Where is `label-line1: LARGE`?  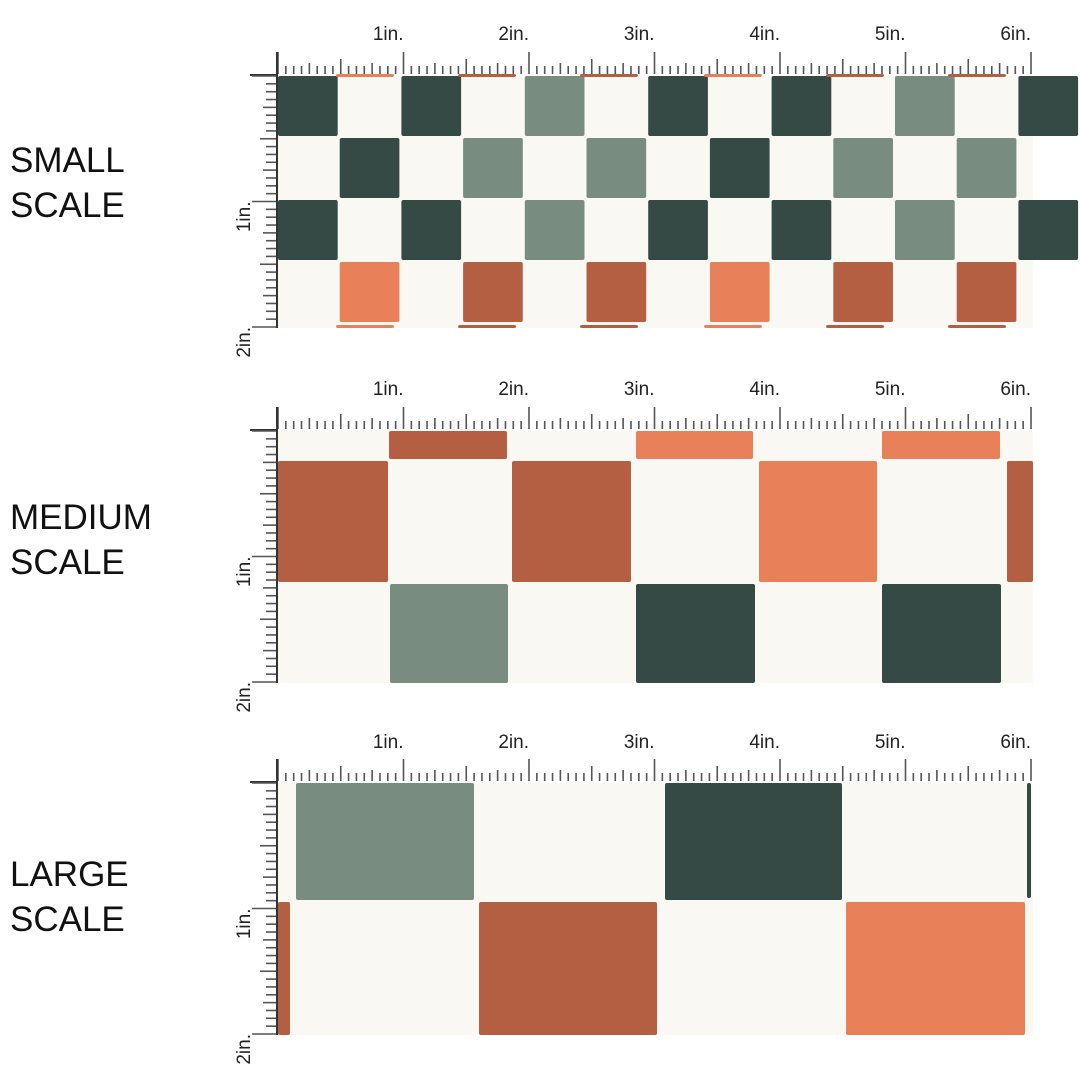
label-line1: LARGE is located at coordinates (69, 874).